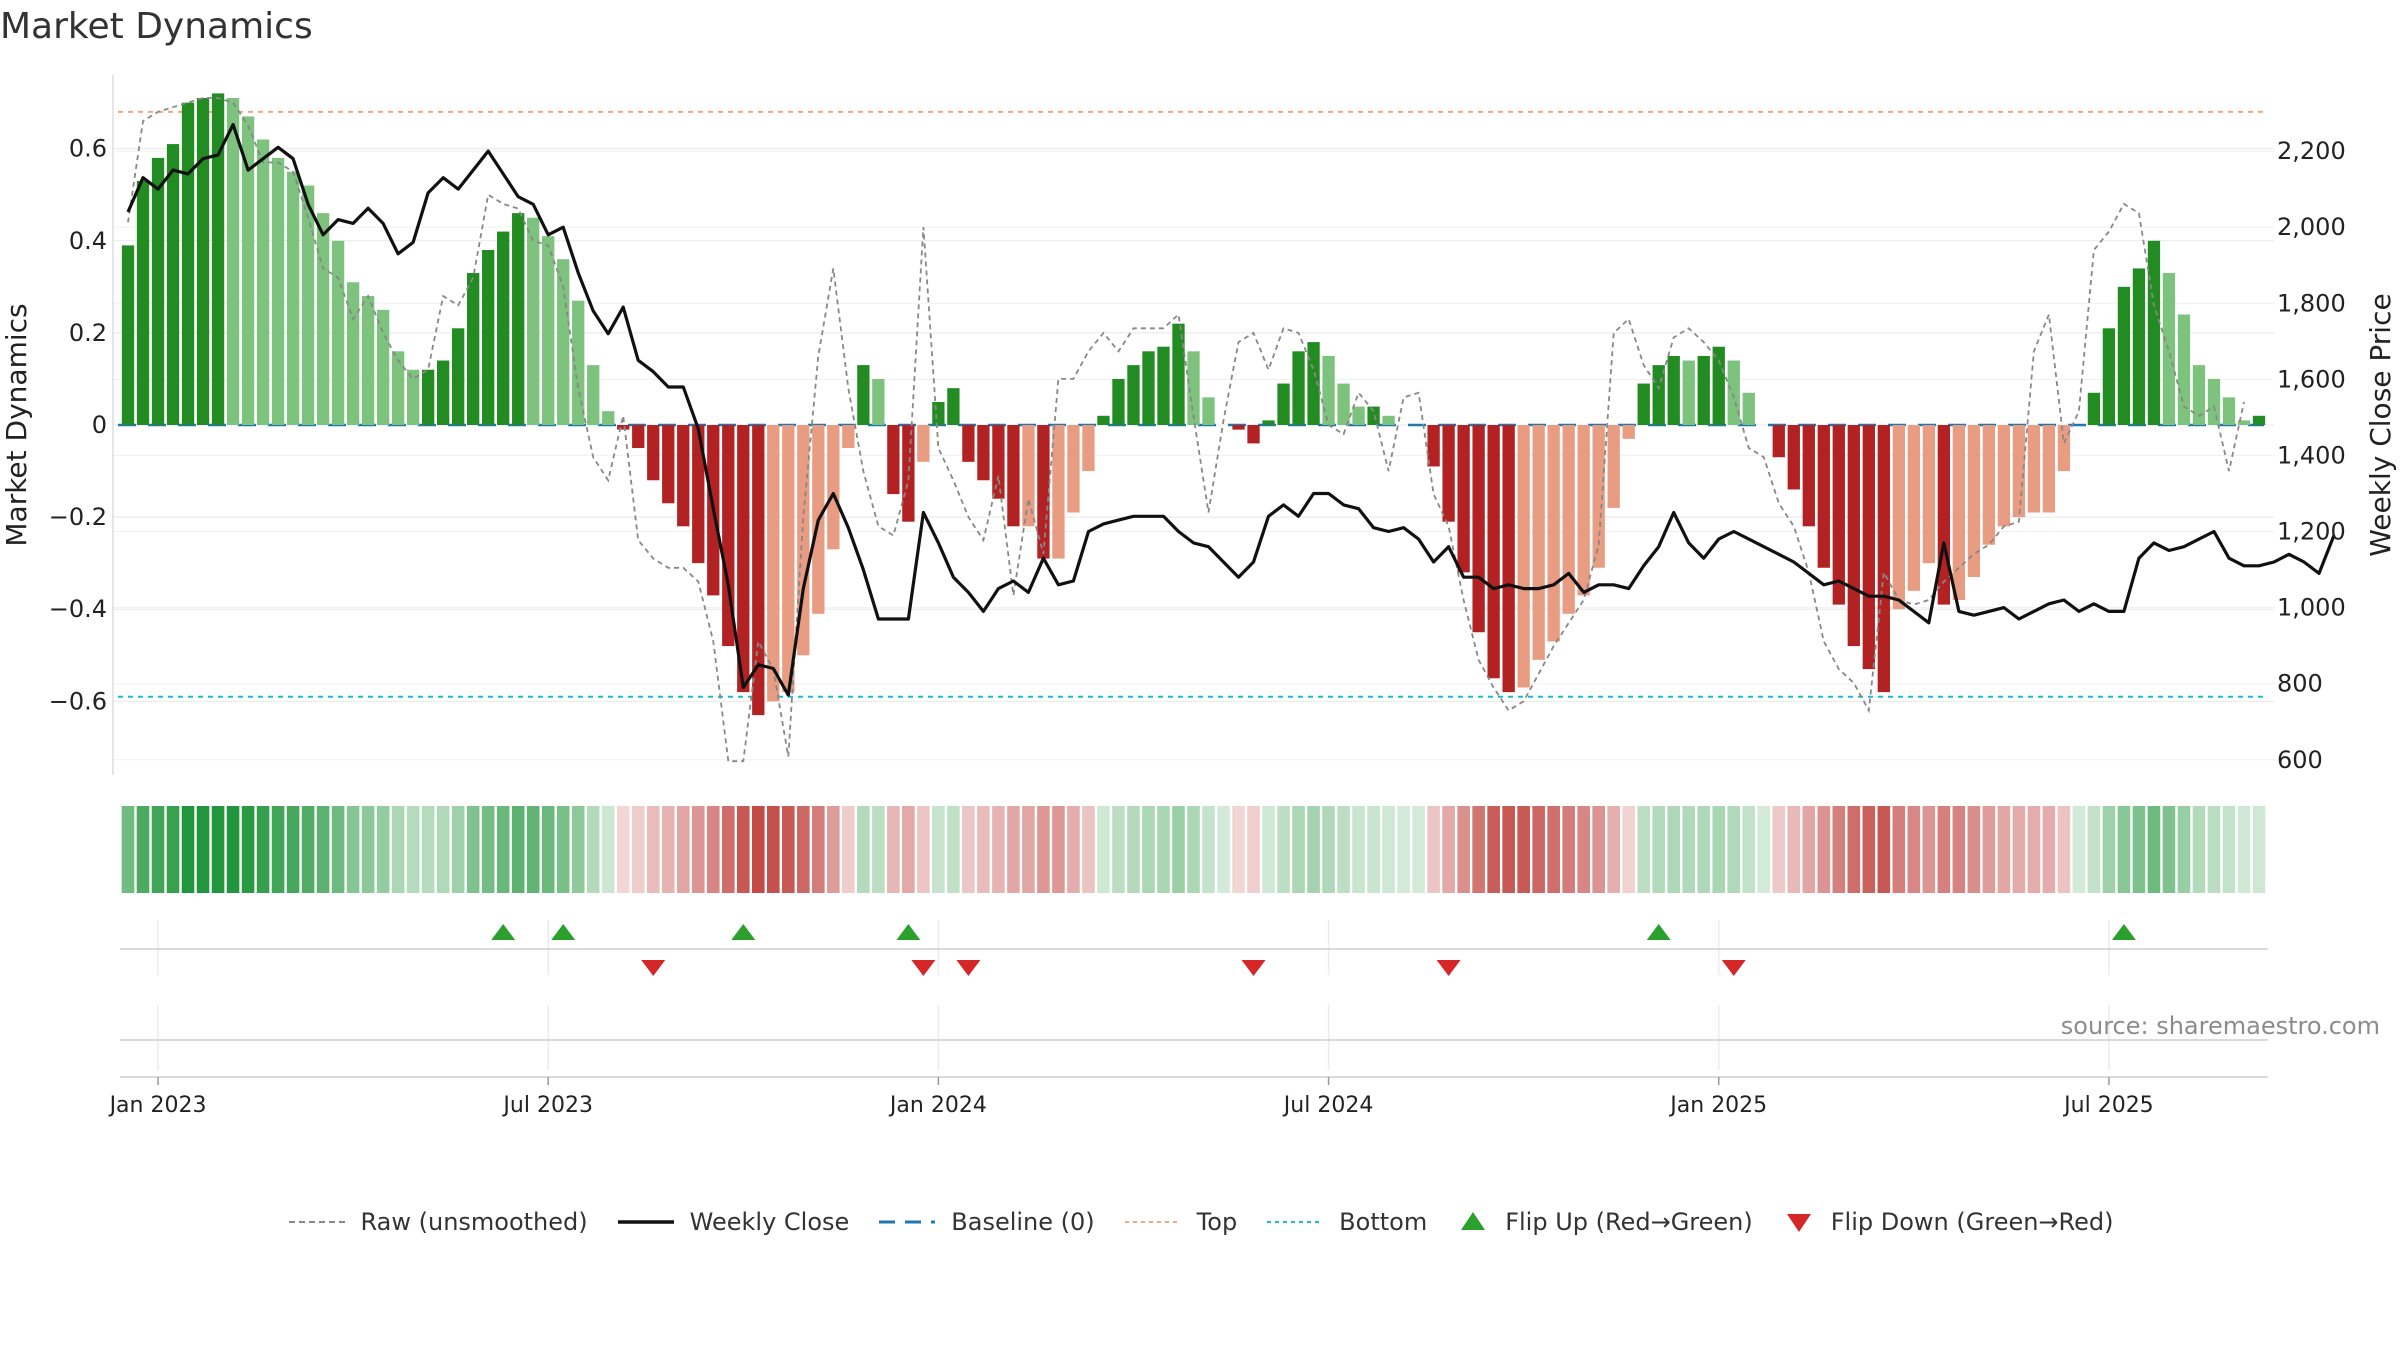  I want to click on legend-item-bottom: Bottom, so click(1346, 1222).